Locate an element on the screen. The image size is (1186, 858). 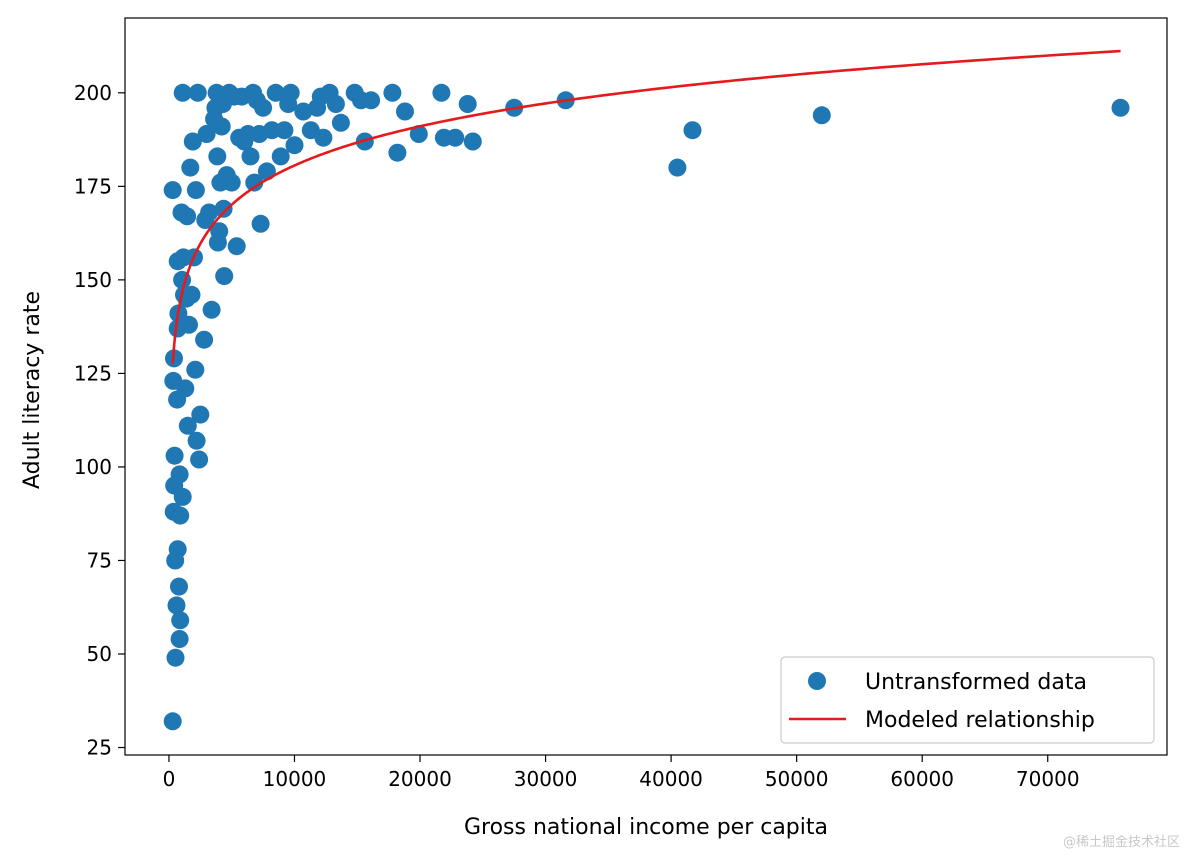
x-tick-label: 70000 is located at coordinates (1048, 779).